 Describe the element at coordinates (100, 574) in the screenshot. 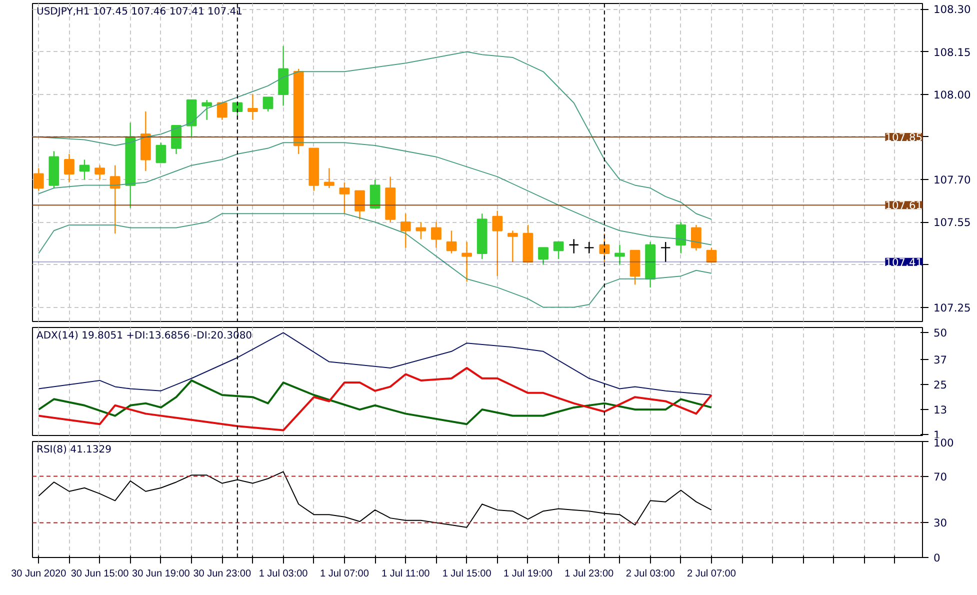

I see `x-tick-label: 30 Jun 15:00` at that location.